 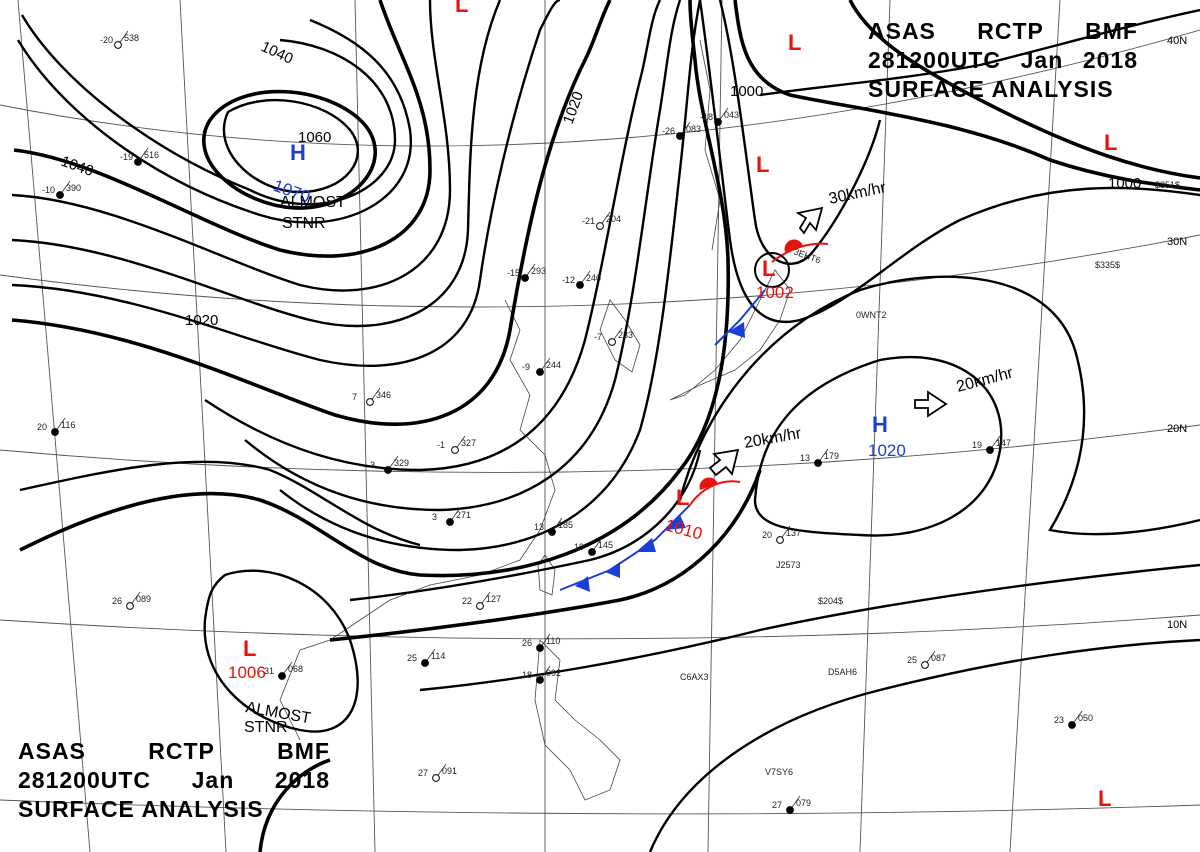 What do you see at coordinates (68, 425) in the screenshot?
I see `station-pressure: 116` at bounding box center [68, 425].